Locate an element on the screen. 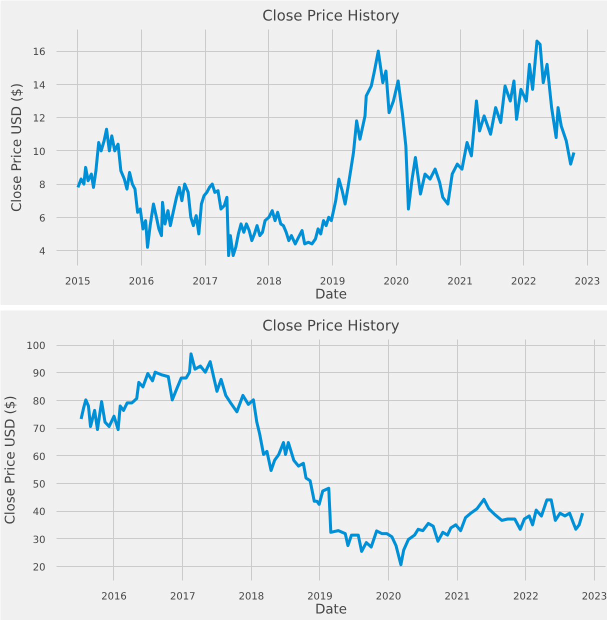 The width and height of the screenshot is (607, 620). y-tick-label: 30 is located at coordinates (39, 540).